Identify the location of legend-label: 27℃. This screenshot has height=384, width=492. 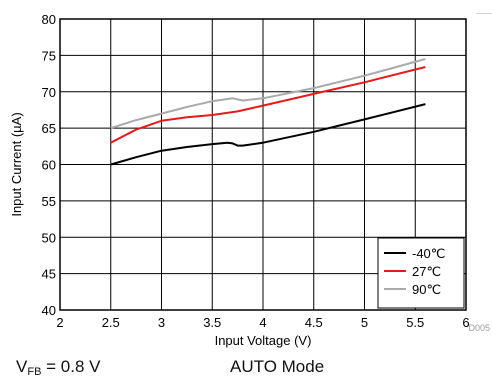
(426, 271).